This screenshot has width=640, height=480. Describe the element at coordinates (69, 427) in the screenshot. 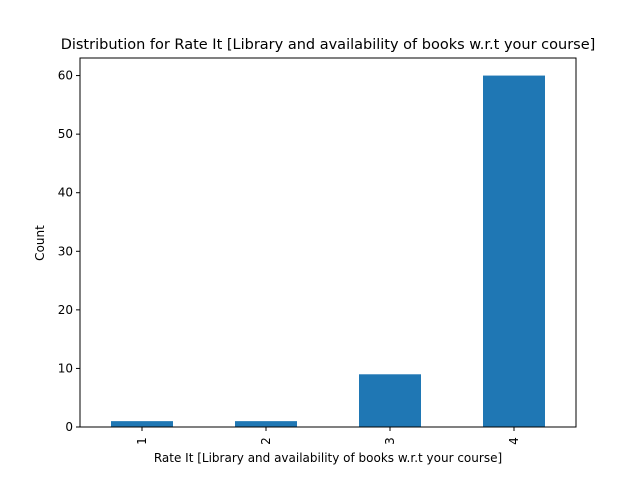

I see `y-tick-label-0: 0` at that location.